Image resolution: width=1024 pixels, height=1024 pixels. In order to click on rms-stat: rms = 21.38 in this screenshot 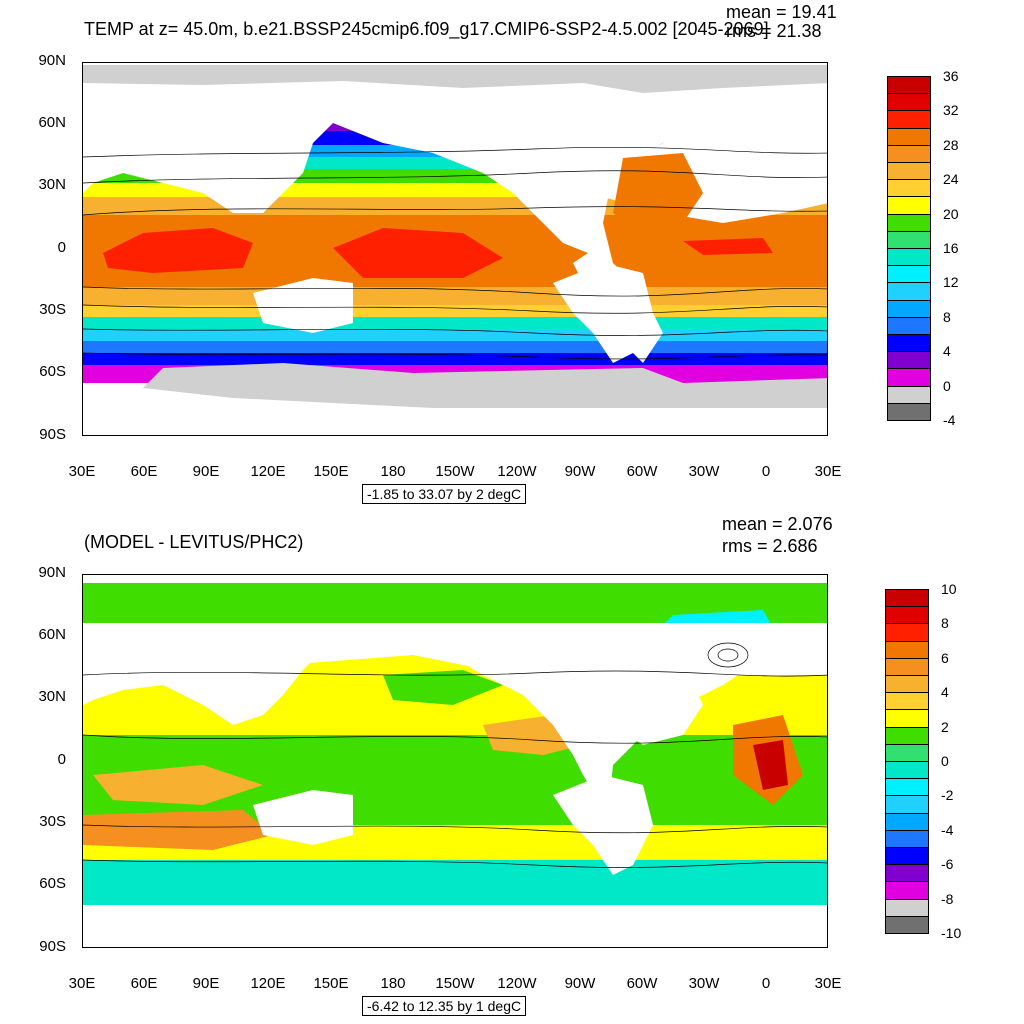, I will do `click(774, 31)`.